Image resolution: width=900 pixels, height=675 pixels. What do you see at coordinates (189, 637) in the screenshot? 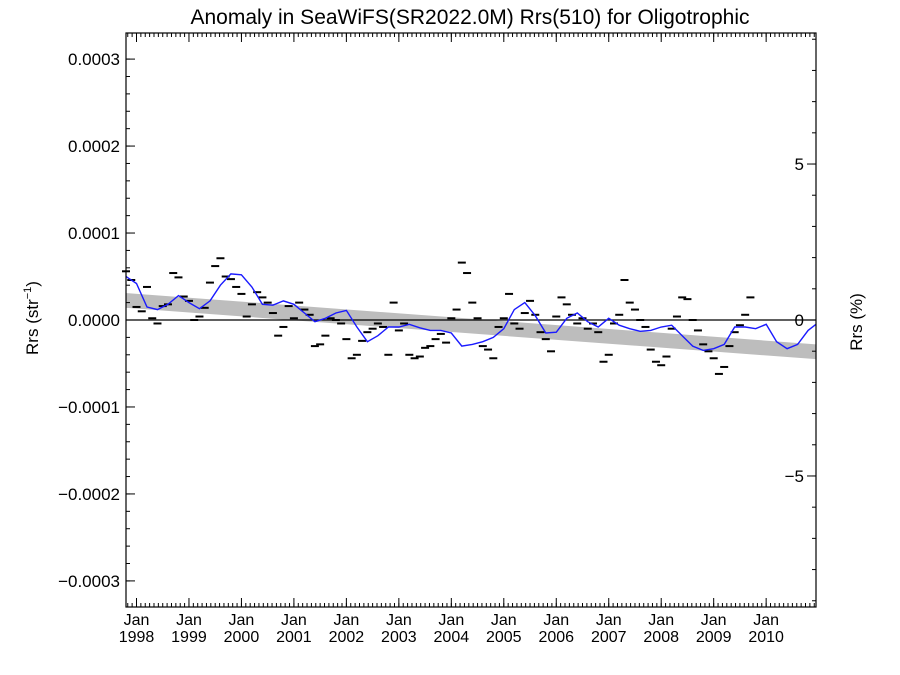
I see `x-tick-year-label: 1999` at bounding box center [189, 637].